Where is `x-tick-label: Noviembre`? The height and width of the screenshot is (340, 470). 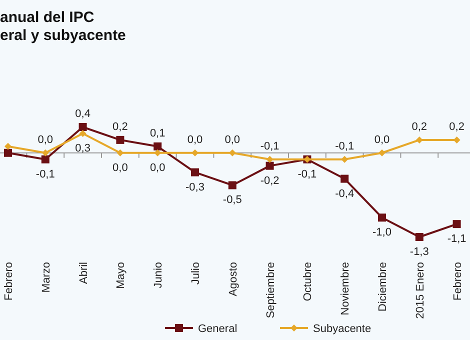
x-tick-label: Noviembre is located at coordinates (346, 289).